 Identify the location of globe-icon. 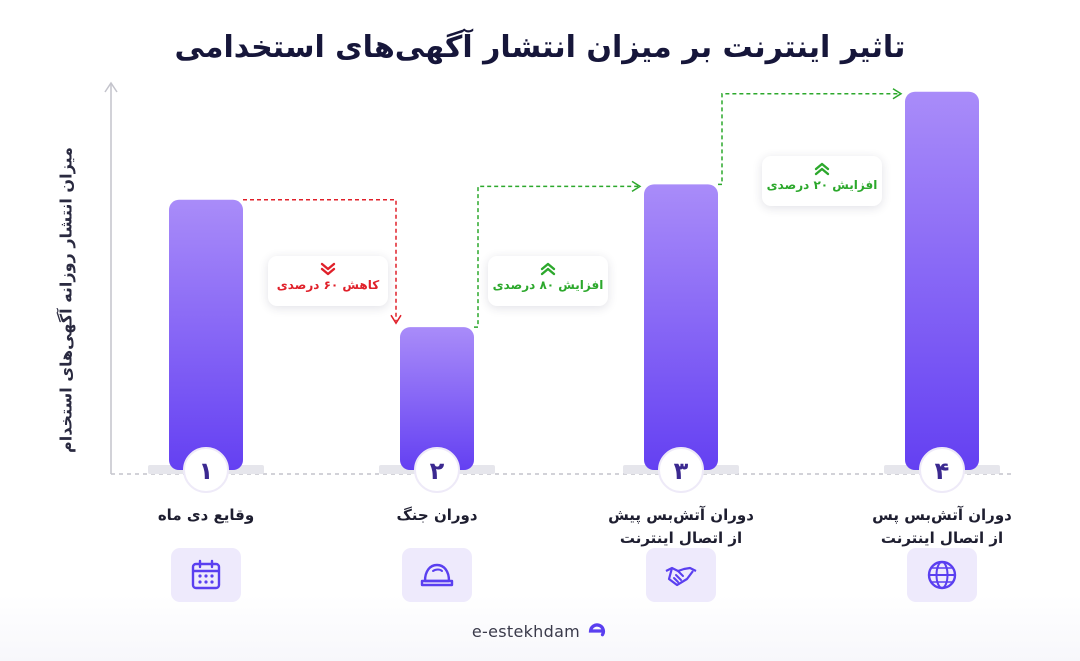
(942, 575).